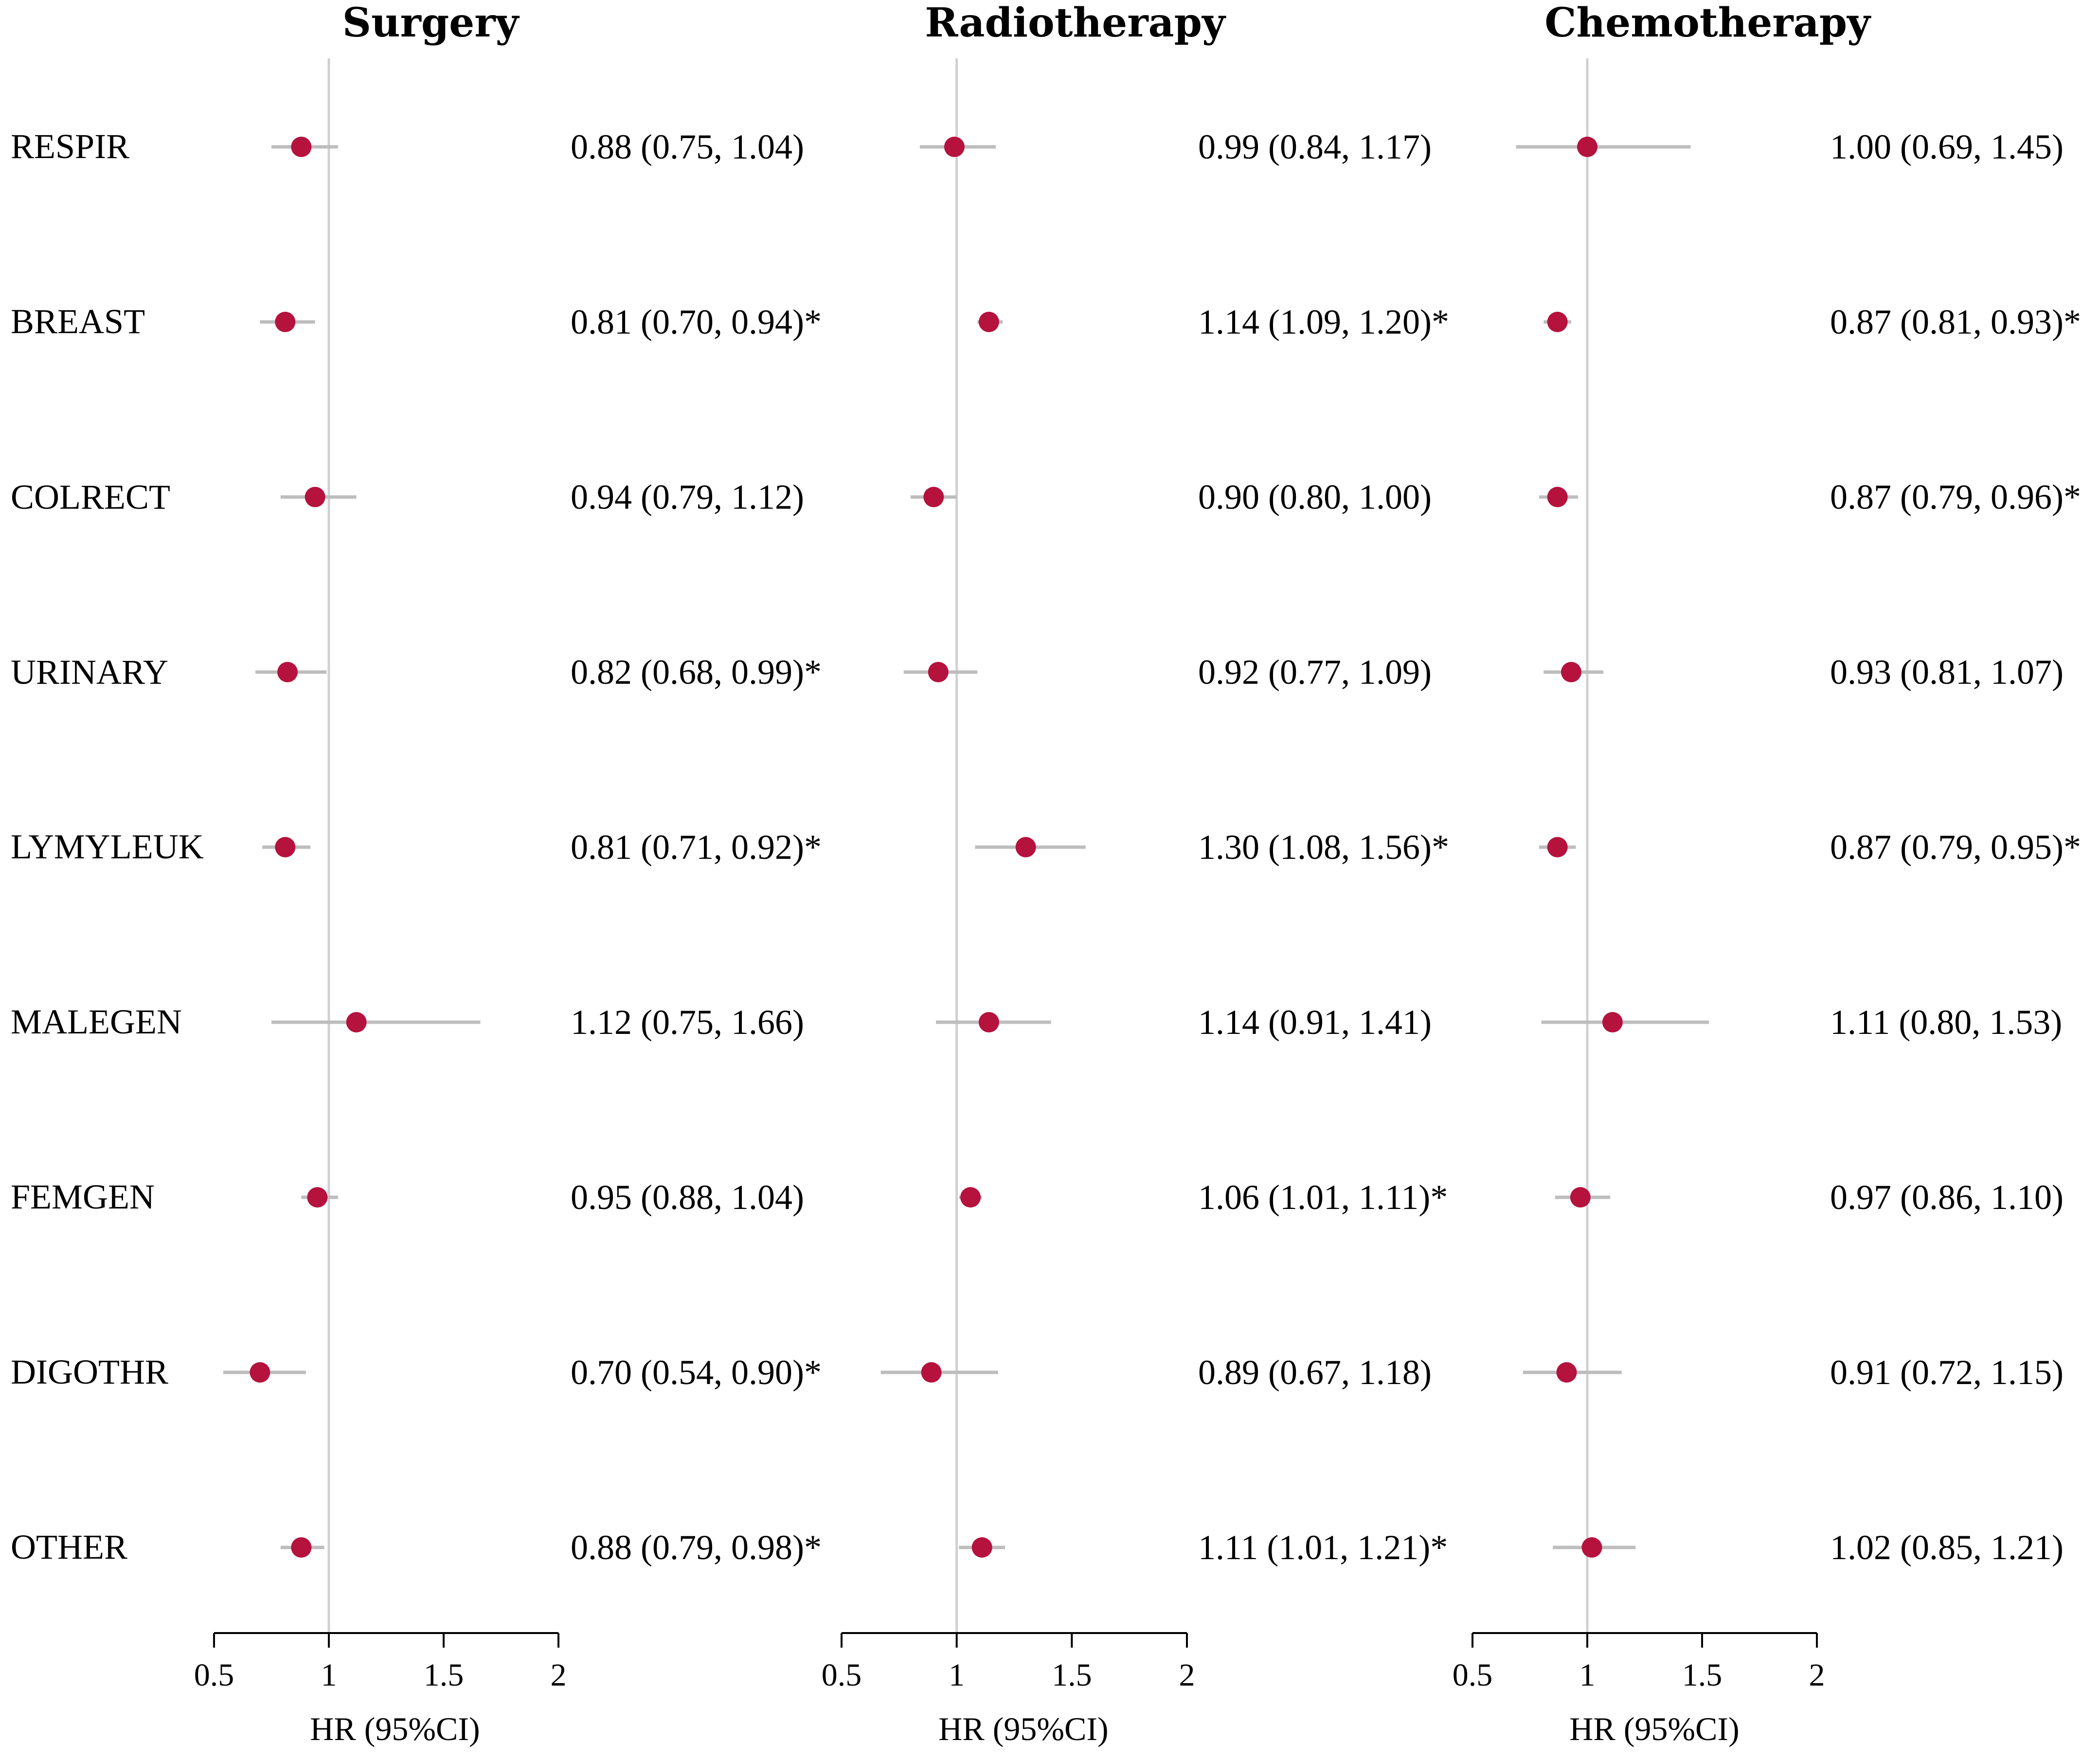  I want to click on estimate-label-chemotherapy: 1.02 (0.85, 1.21), so click(1947, 1547).